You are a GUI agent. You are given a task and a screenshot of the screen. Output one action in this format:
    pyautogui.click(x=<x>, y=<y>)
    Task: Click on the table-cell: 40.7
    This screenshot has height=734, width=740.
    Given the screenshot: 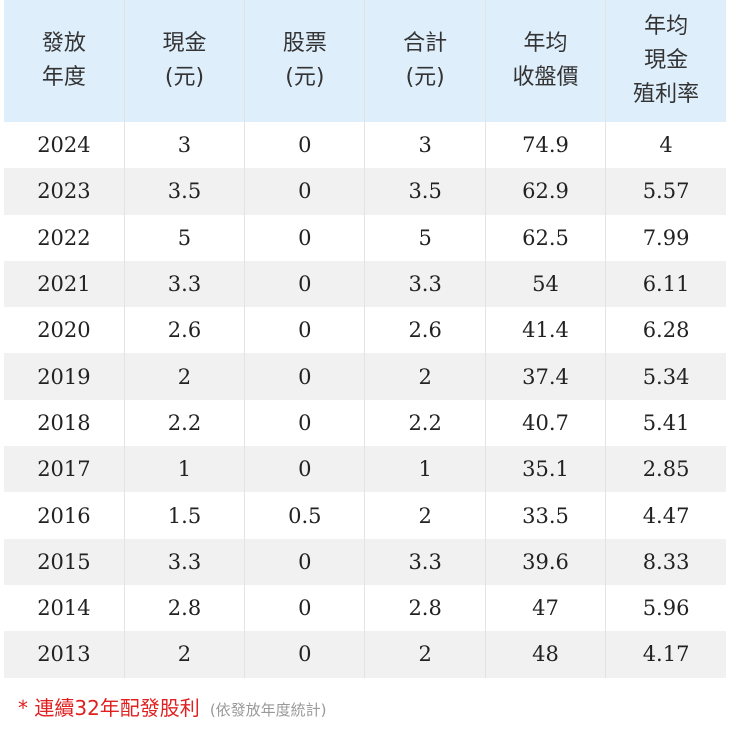 What is the action you would take?
    pyautogui.click(x=545, y=423)
    